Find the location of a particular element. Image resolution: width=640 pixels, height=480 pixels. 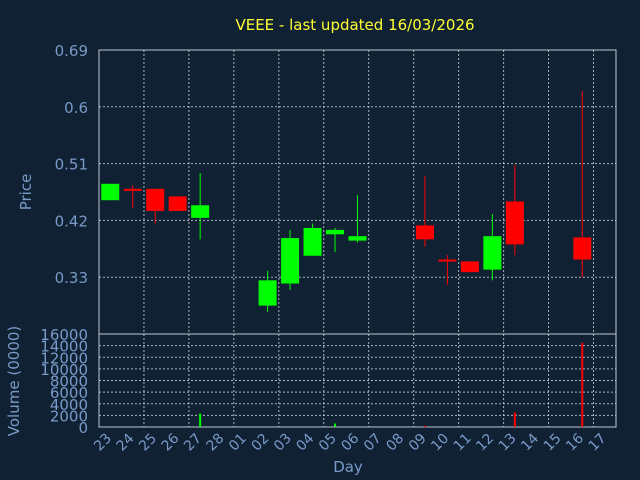

price-tick-label: 0.6 is located at coordinates (76, 108).